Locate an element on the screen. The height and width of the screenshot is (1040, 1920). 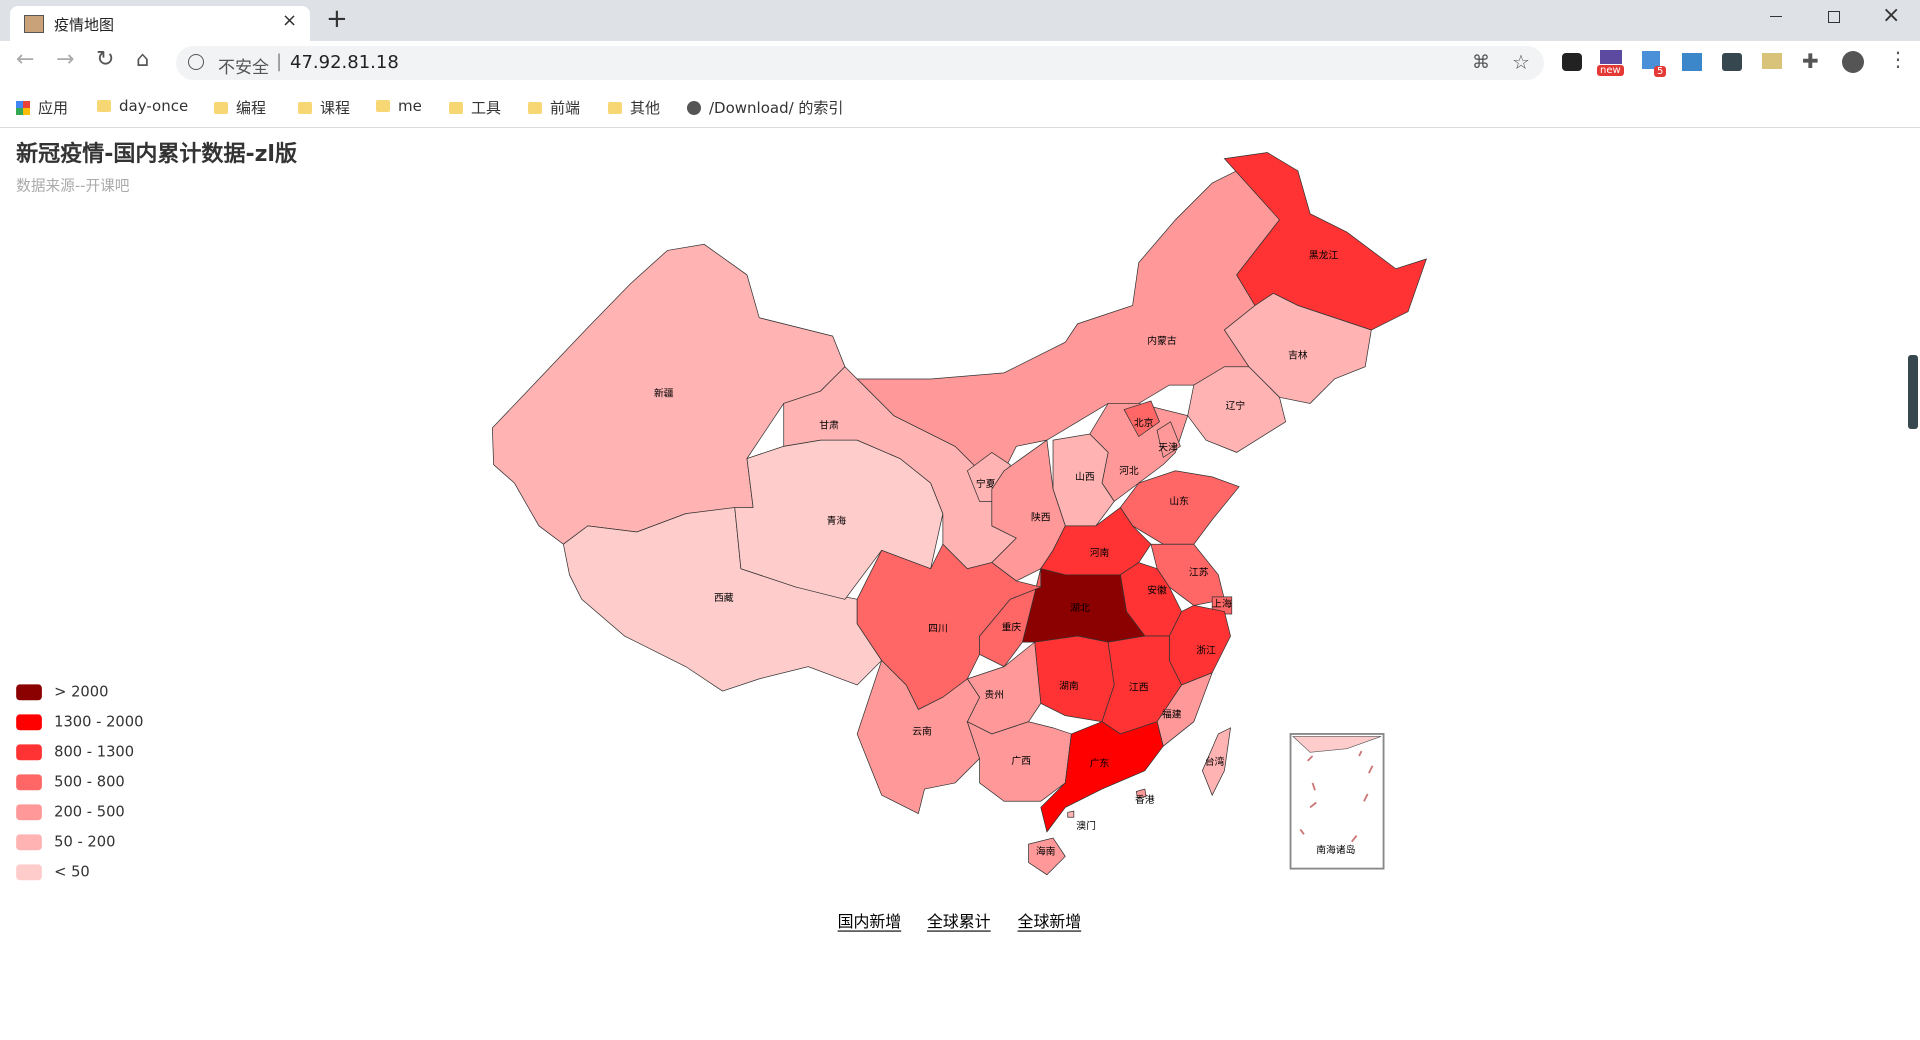
legend-label: 50 - 200 is located at coordinates (84, 841).